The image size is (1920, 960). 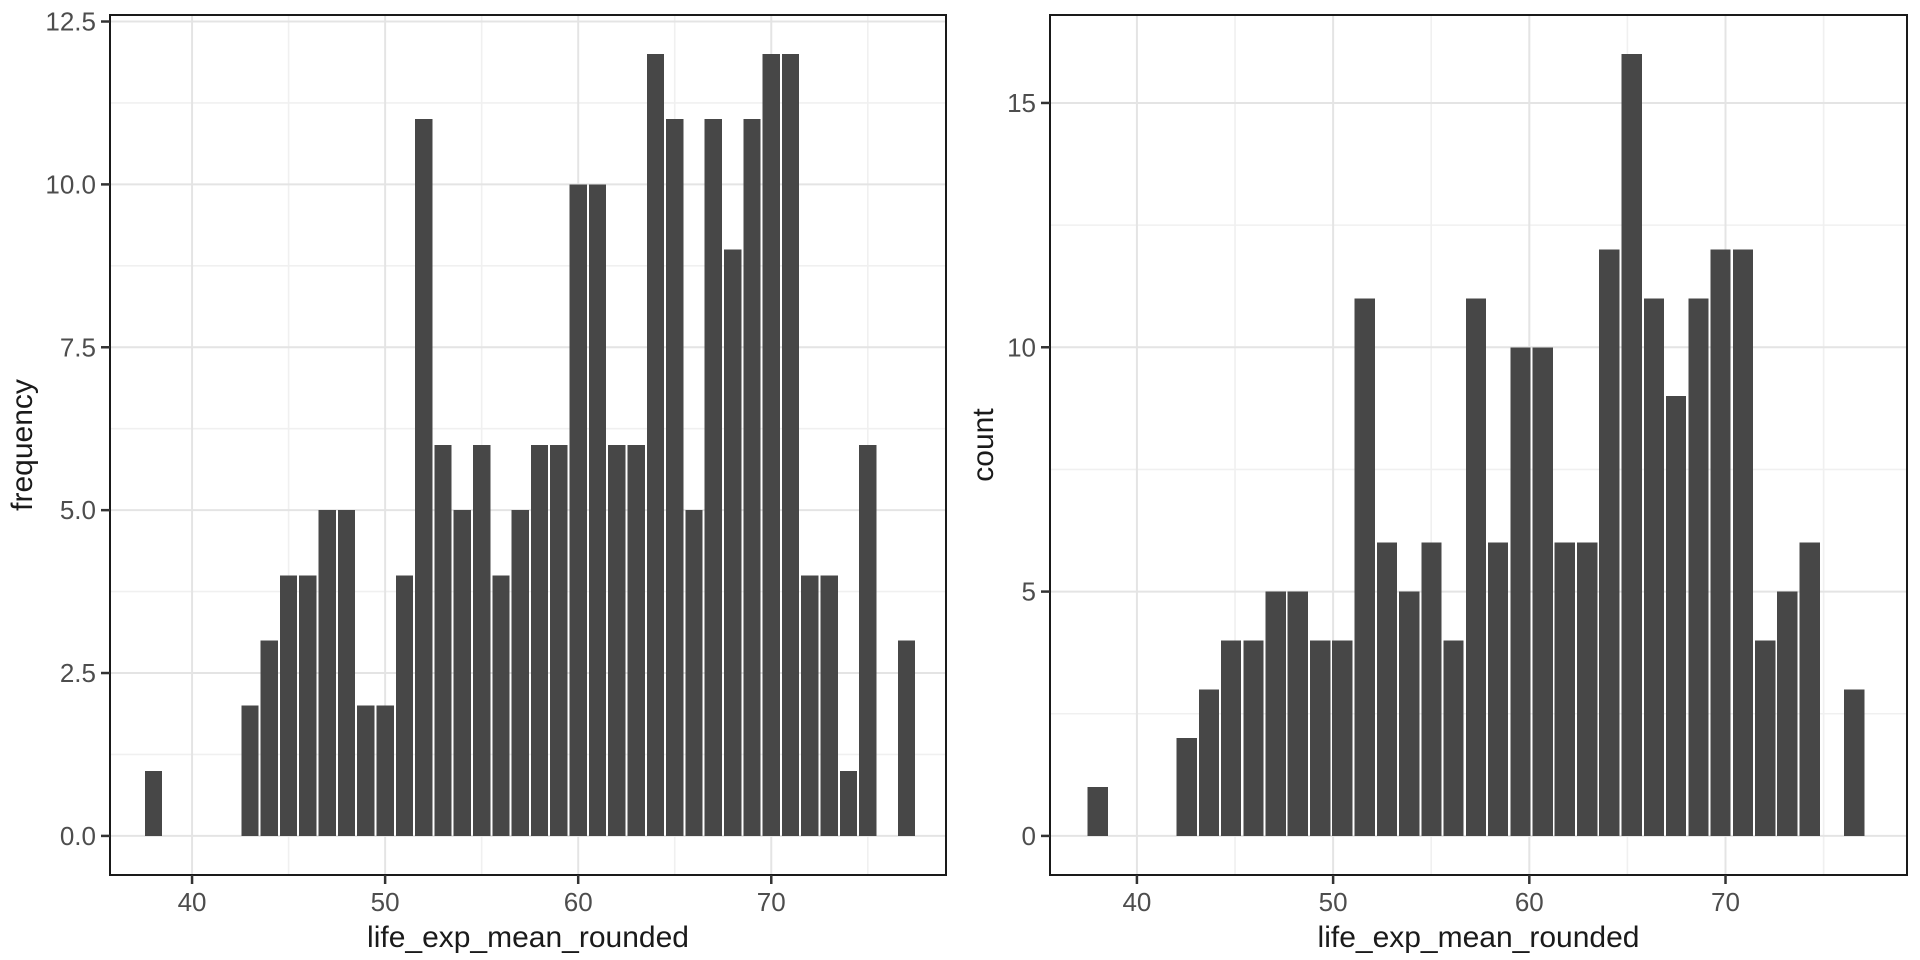 I want to click on y-tick-label: 5.0, so click(x=78, y=510).